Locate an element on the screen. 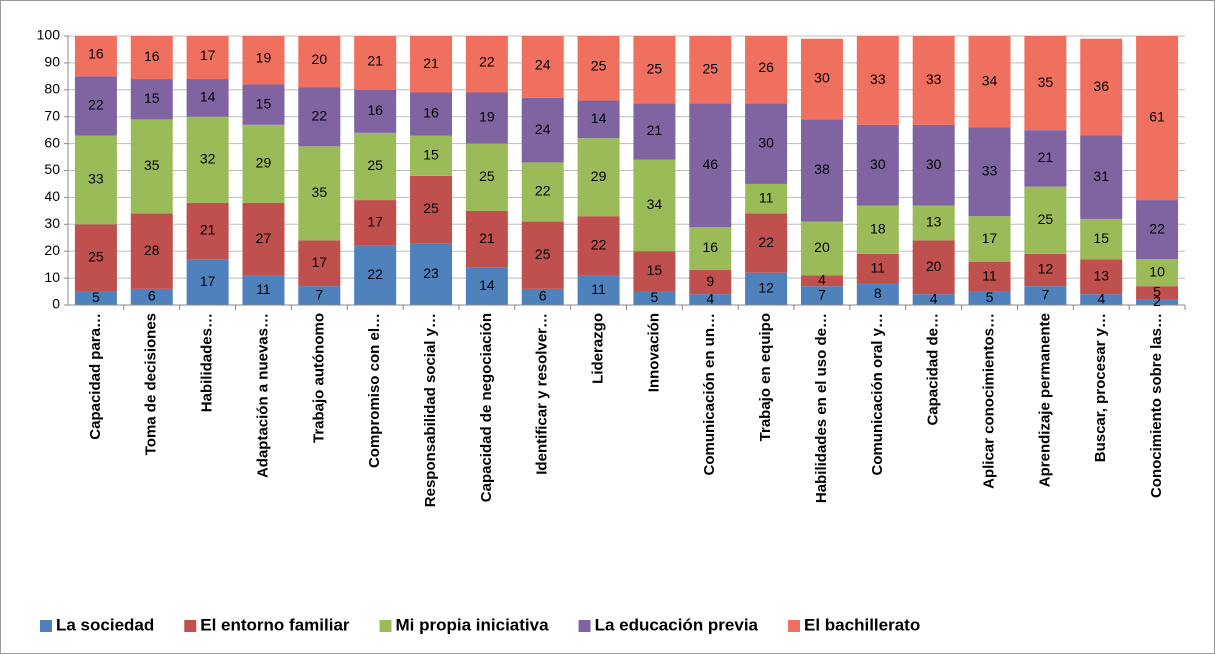 The height and width of the screenshot is (654, 1215). data-label: 21 is located at coordinates (655, 130).